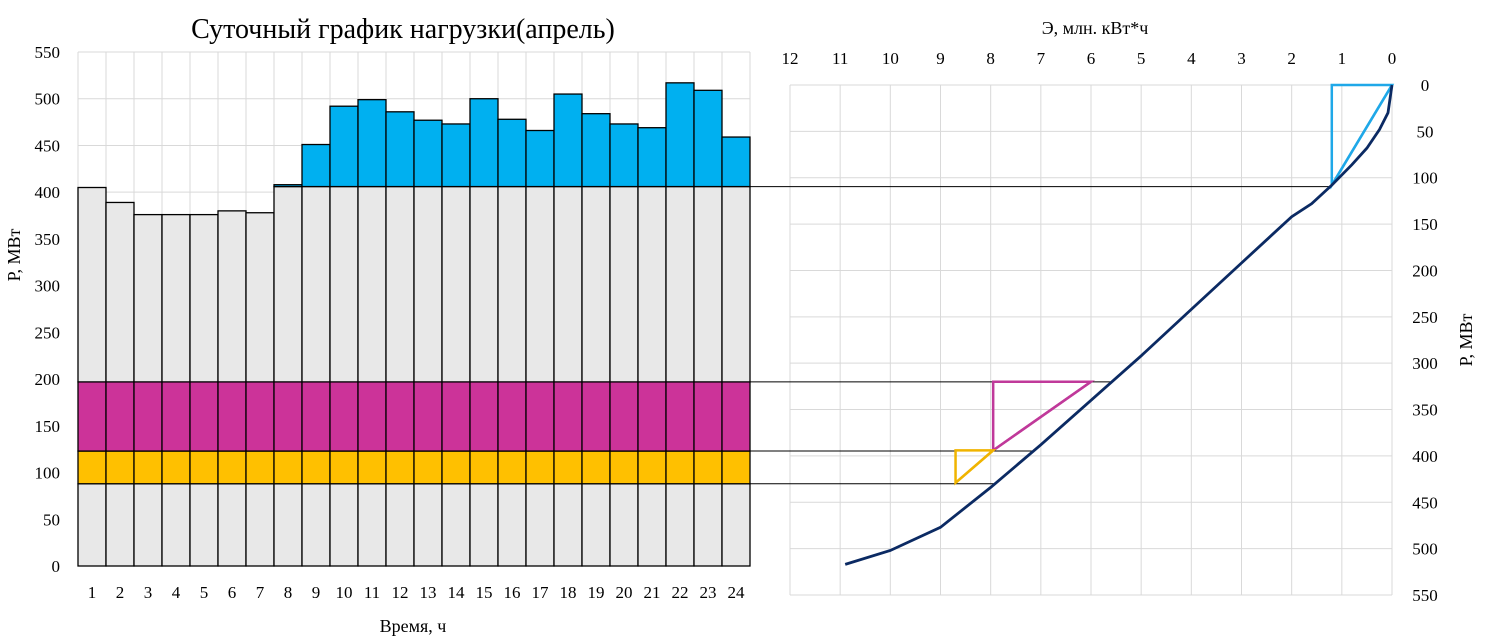 The height and width of the screenshot is (640, 1490). I want to click on left-y-tick-label: 500, so click(48, 99).